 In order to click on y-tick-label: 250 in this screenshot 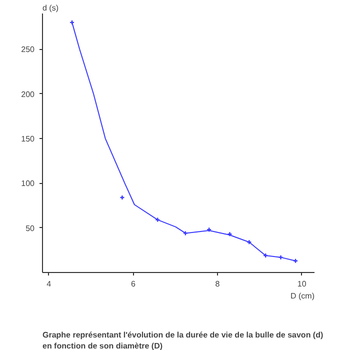, I will do `click(28, 49)`.